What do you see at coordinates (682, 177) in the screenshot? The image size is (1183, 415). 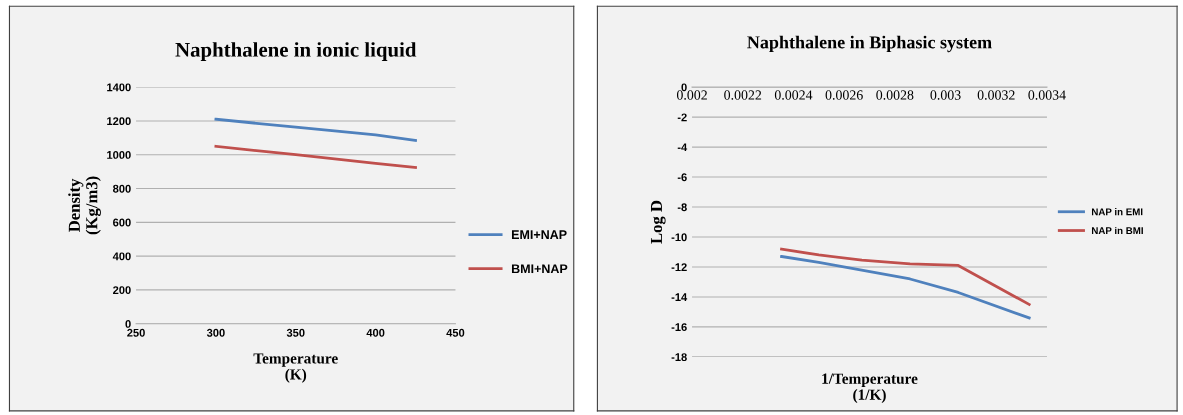 I see `y-tick-label: -6` at bounding box center [682, 177].